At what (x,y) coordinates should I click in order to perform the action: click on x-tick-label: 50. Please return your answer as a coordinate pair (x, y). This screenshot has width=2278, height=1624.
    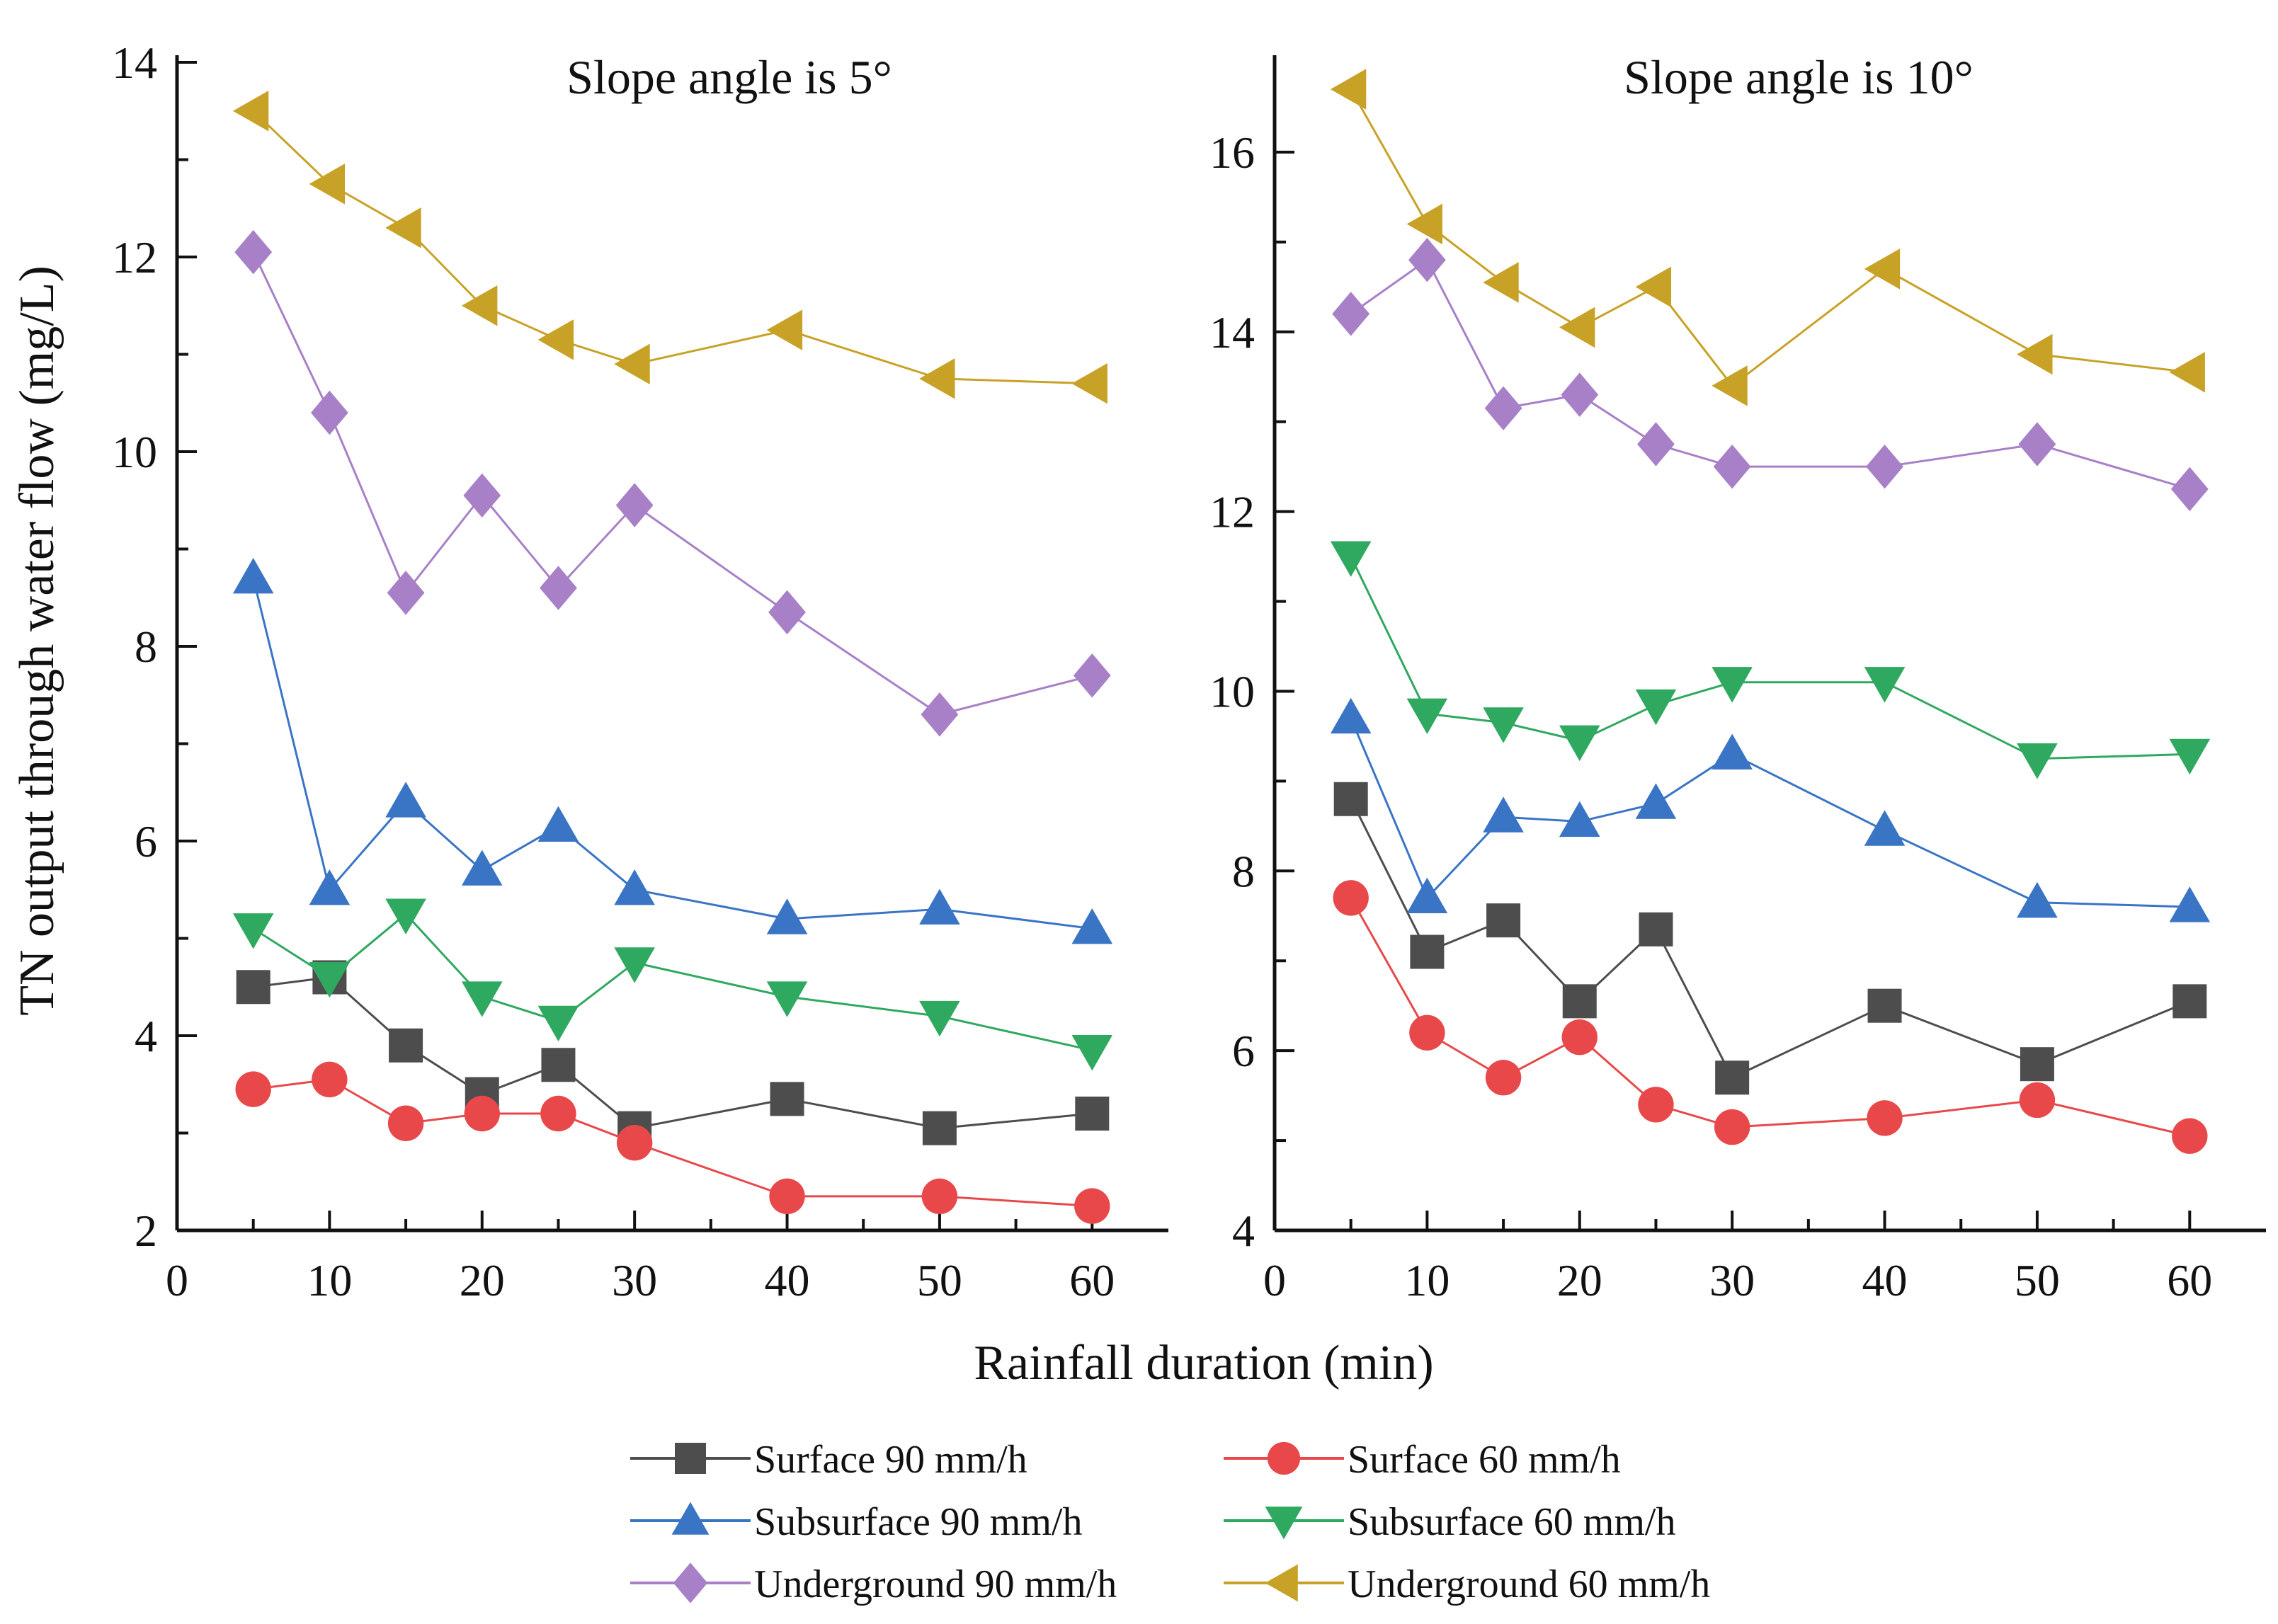
    Looking at the image, I should click on (940, 1280).